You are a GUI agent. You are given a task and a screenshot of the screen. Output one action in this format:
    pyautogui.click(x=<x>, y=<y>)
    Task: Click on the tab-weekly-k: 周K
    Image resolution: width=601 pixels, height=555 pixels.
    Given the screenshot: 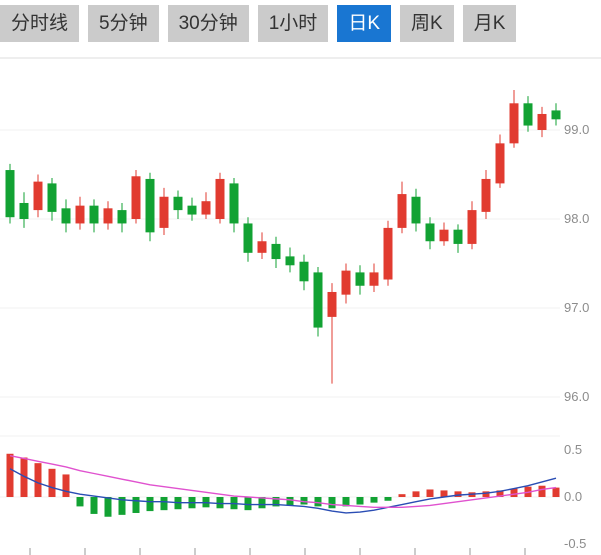 What is the action you would take?
    pyautogui.click(x=427, y=23)
    